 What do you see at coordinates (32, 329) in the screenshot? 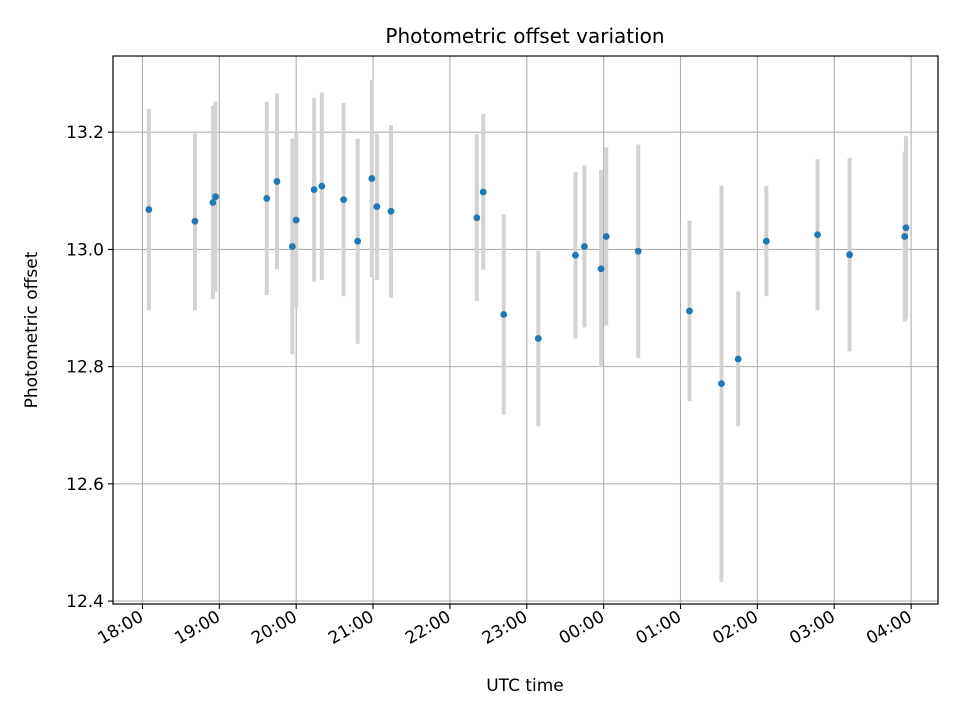
I see `y-axis-label: Photometric offset` at bounding box center [32, 329].